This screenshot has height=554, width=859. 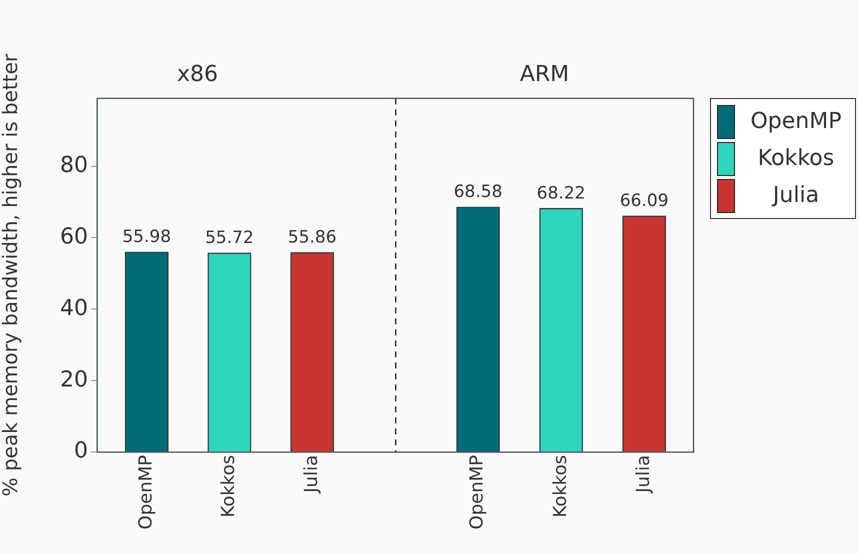 What do you see at coordinates (796, 158) in the screenshot?
I see `legend-label: Kokkos` at bounding box center [796, 158].